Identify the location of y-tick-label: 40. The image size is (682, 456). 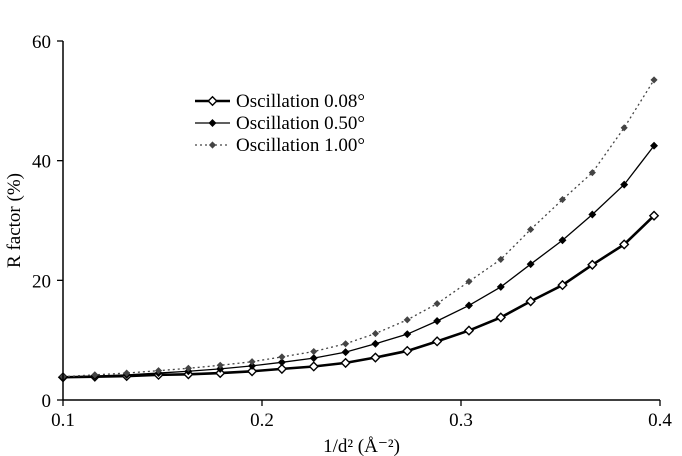
(41, 162).